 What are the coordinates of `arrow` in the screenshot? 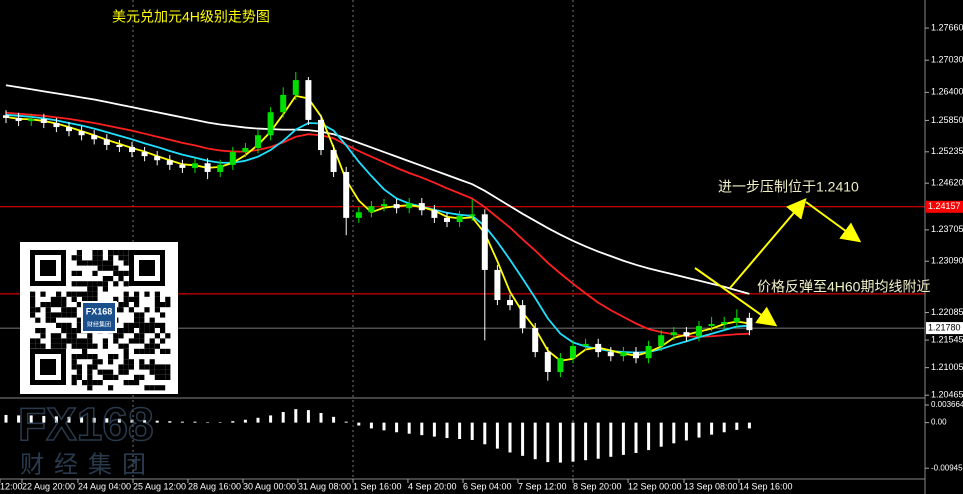 It's located at (768, 243).